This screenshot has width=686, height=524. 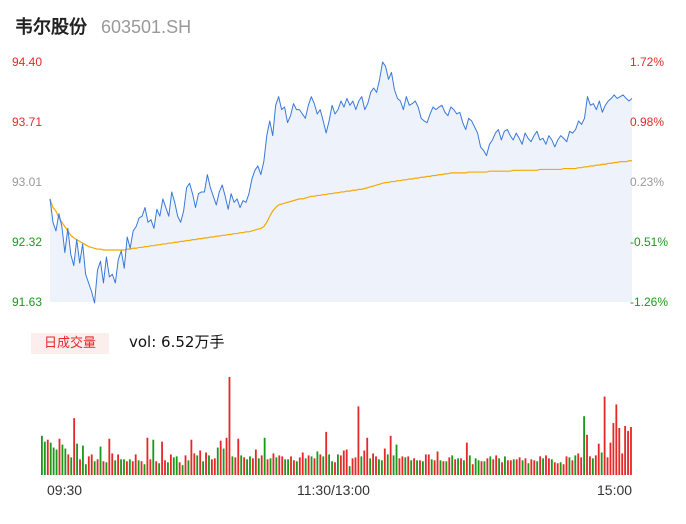 What do you see at coordinates (177, 342) in the screenshot?
I see `volume-text: vol: 6.52万手` at bounding box center [177, 342].